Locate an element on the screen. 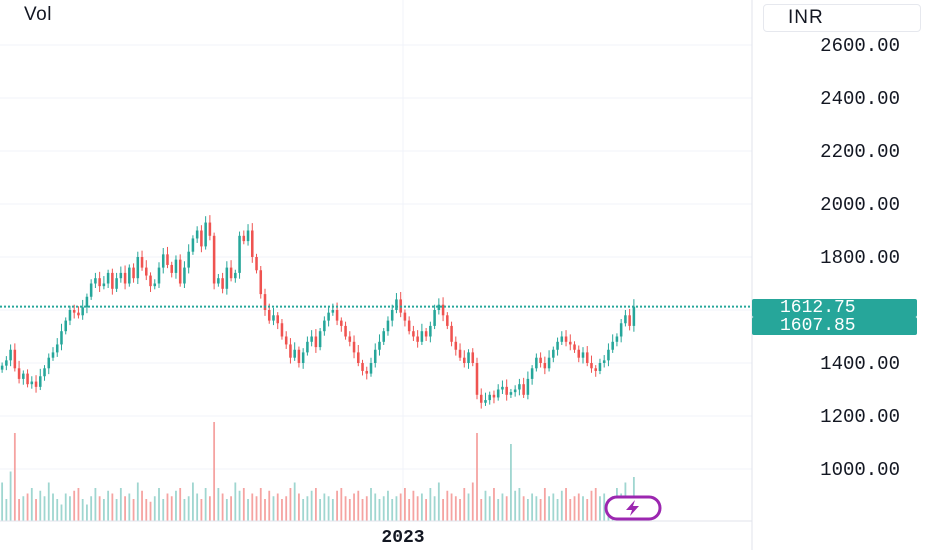 The width and height of the screenshot is (932, 550). lightning-icon is located at coordinates (633, 508).